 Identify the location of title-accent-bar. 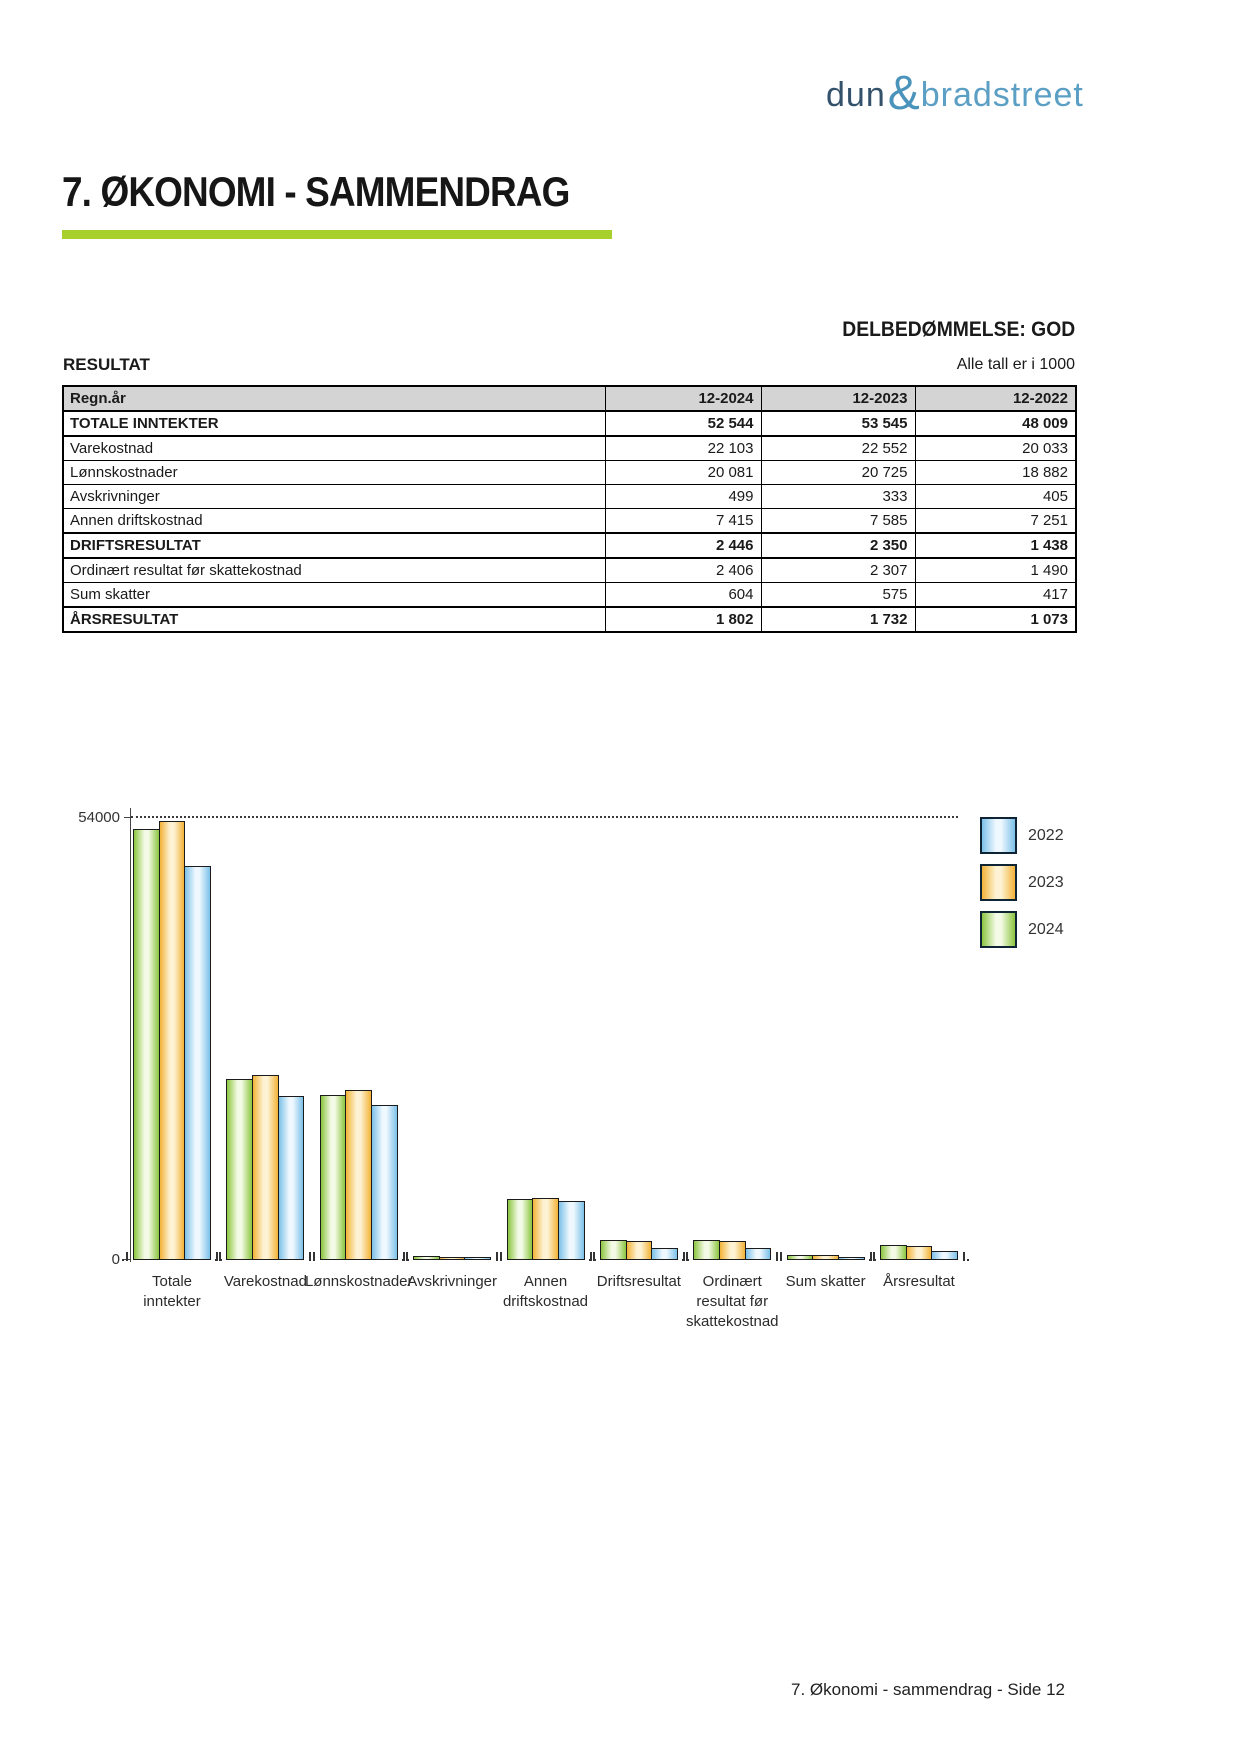
(337, 234).